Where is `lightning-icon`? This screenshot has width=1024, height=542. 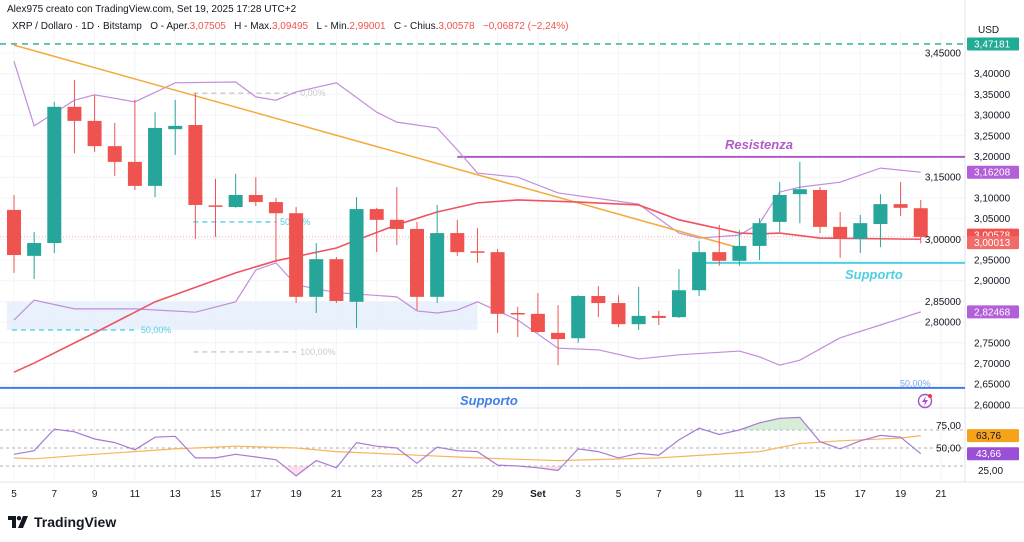
lightning-icon is located at coordinates (925, 401).